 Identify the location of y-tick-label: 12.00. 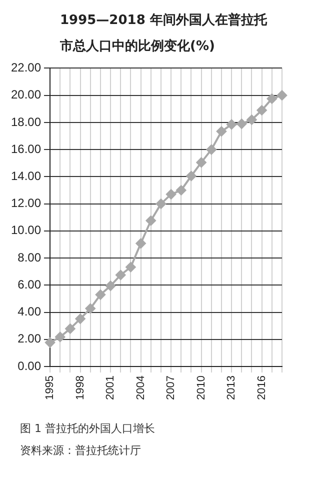
(26, 203).